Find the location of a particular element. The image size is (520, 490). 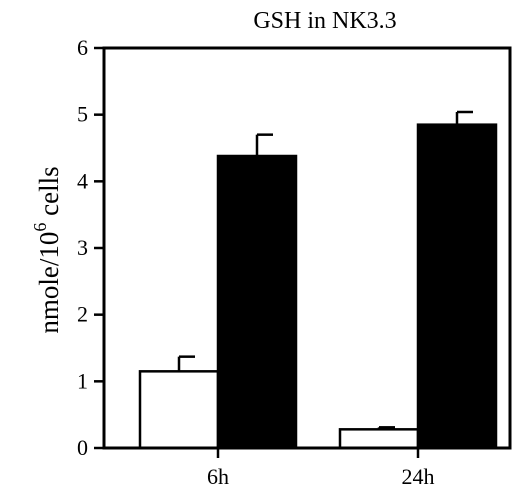

y-tick-label: 1 is located at coordinates (82, 380).